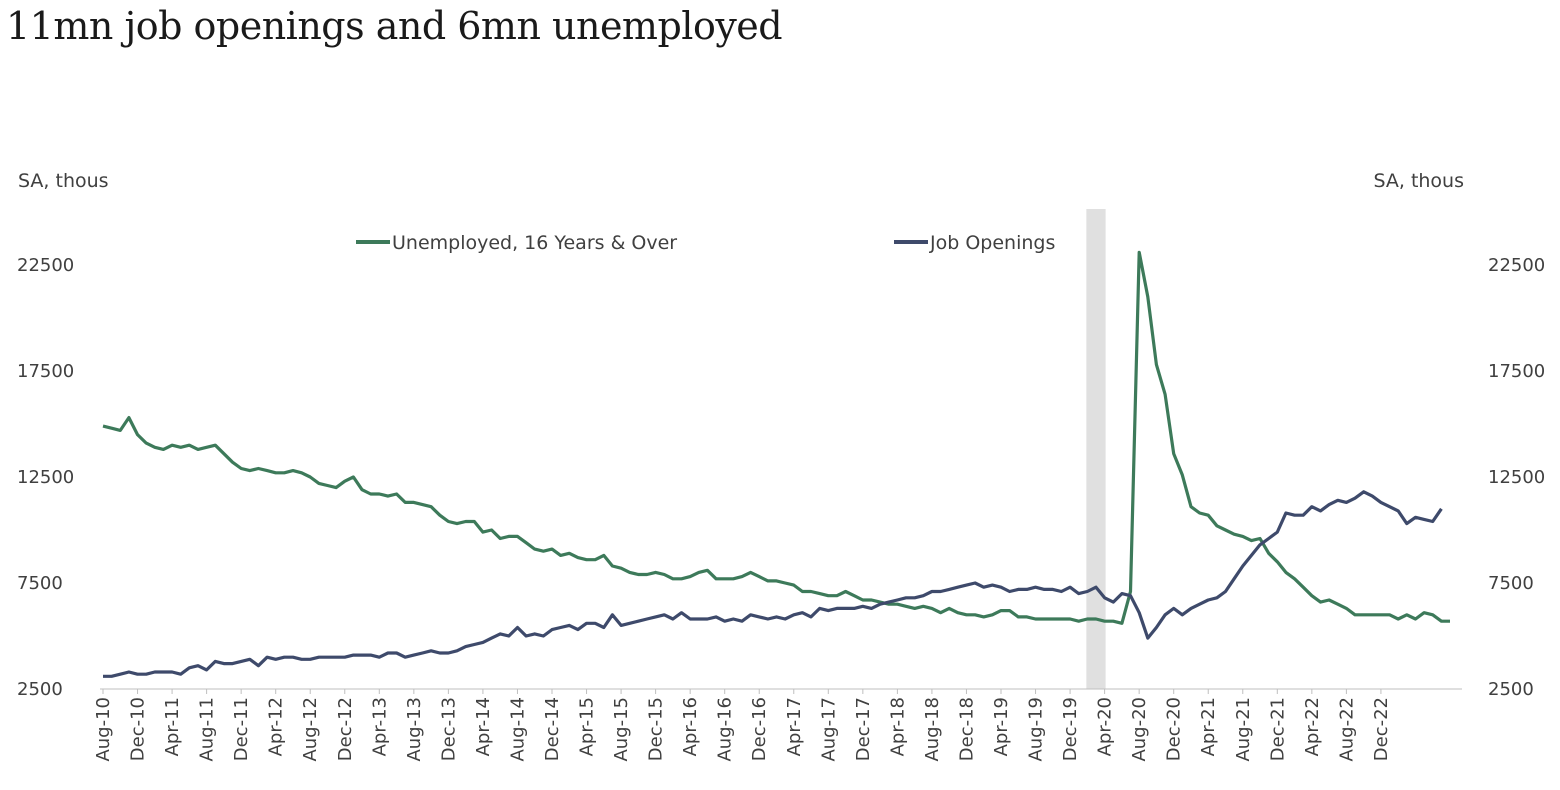 This screenshot has width=1560, height=790. Describe the element at coordinates (1174, 729) in the screenshot. I see `x-tick-label: Dec-20` at that location.